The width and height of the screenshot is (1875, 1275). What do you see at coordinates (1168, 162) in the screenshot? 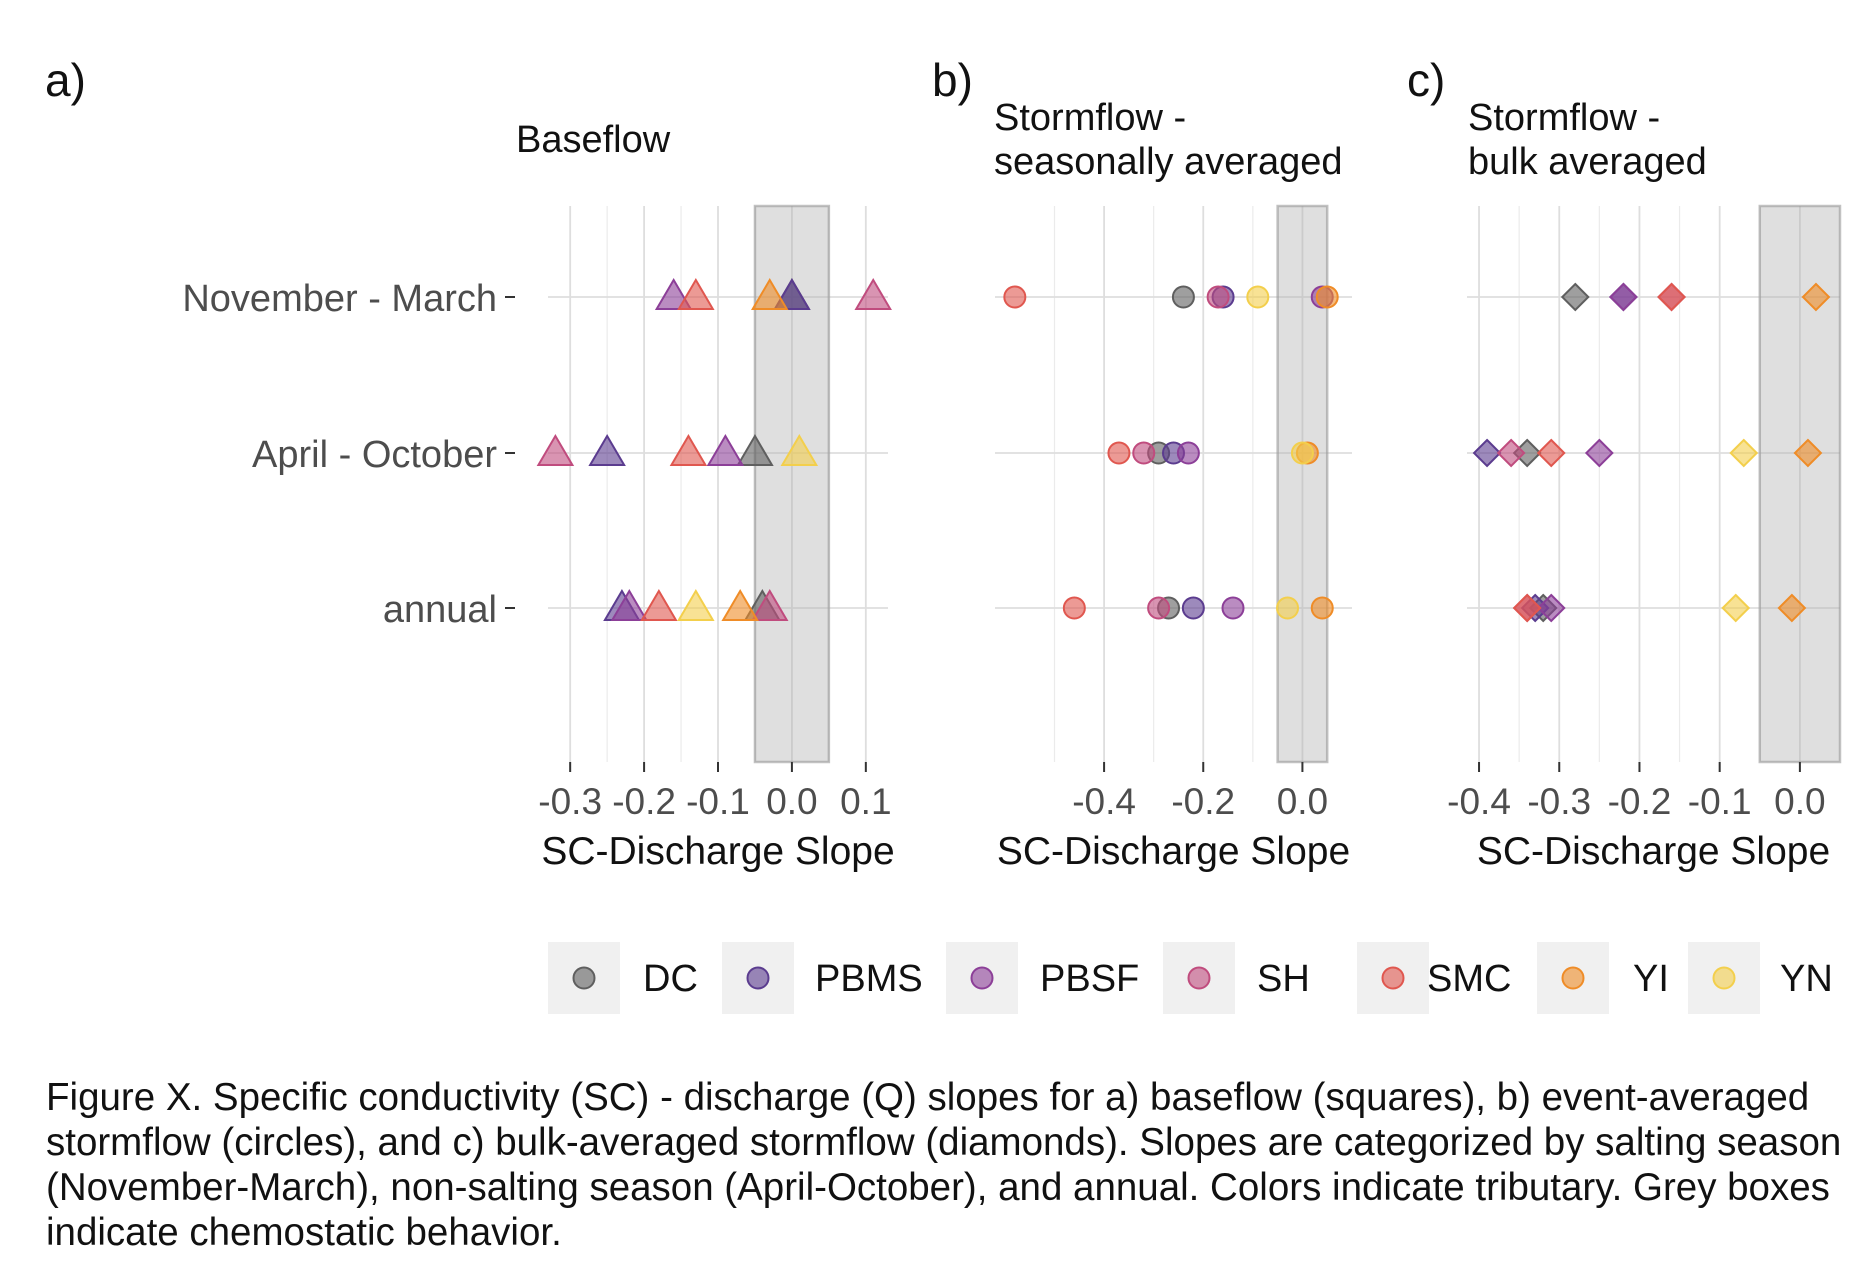
I see `panel-title-line: seasonally averaged` at bounding box center [1168, 162].